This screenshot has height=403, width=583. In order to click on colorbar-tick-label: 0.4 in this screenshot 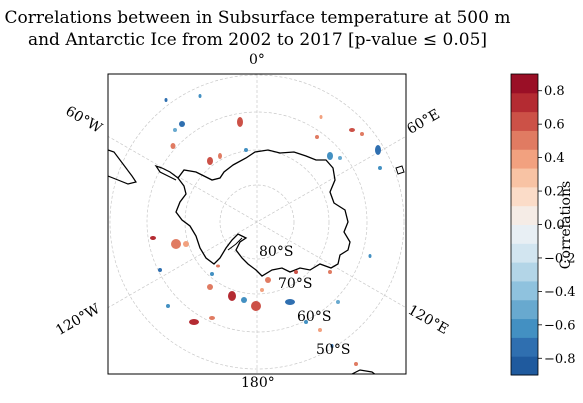, I will do `click(554, 158)`.